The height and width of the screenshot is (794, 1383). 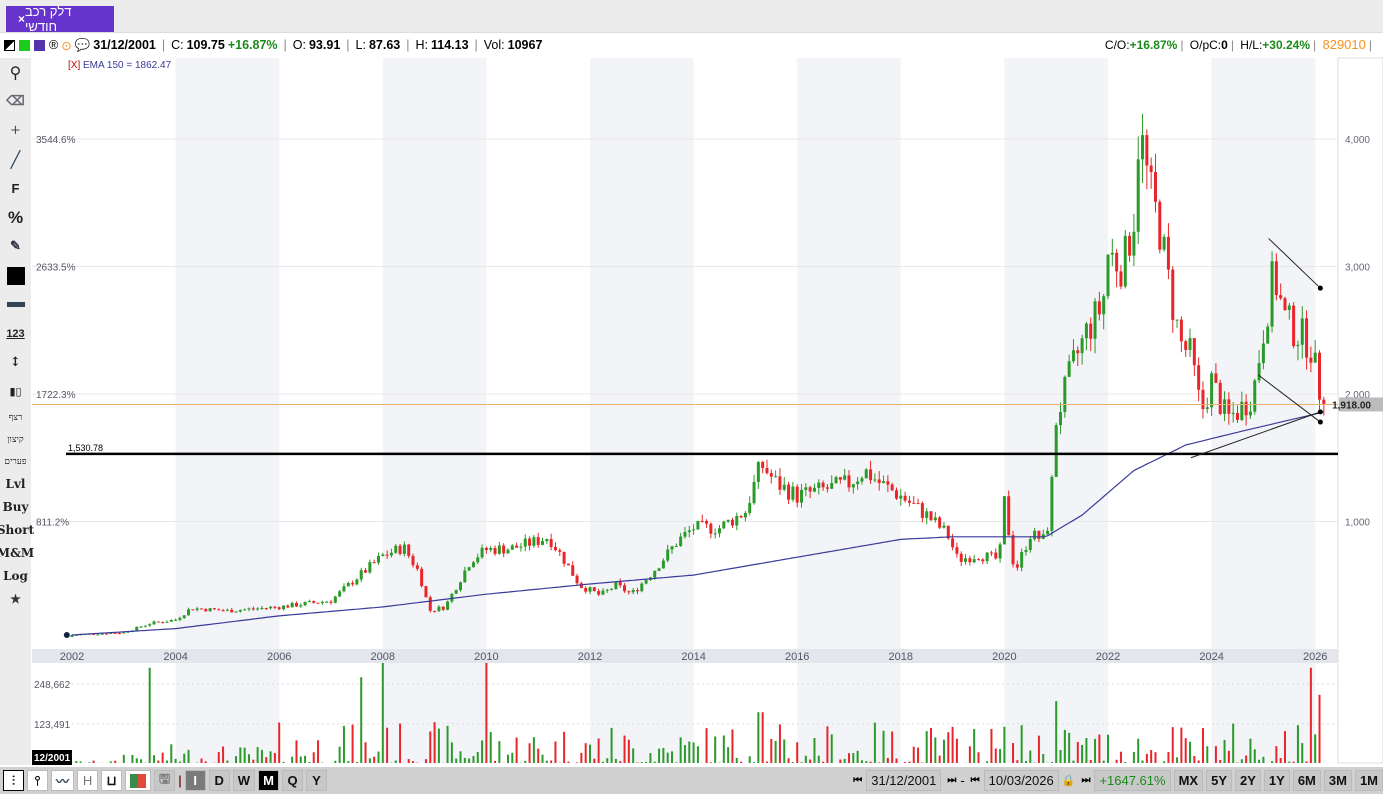 What do you see at coordinates (857, 780) in the screenshot?
I see `start-first-icon: ⏮` at bounding box center [857, 780].